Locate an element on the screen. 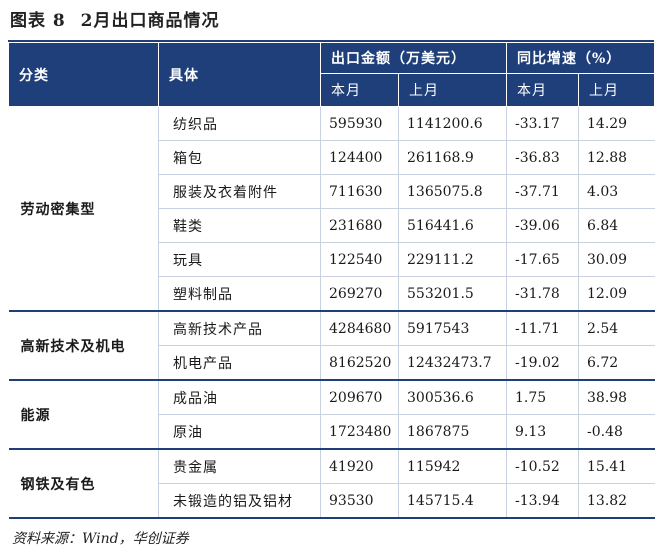  cell-item: 机电产品 is located at coordinates (239, 362).